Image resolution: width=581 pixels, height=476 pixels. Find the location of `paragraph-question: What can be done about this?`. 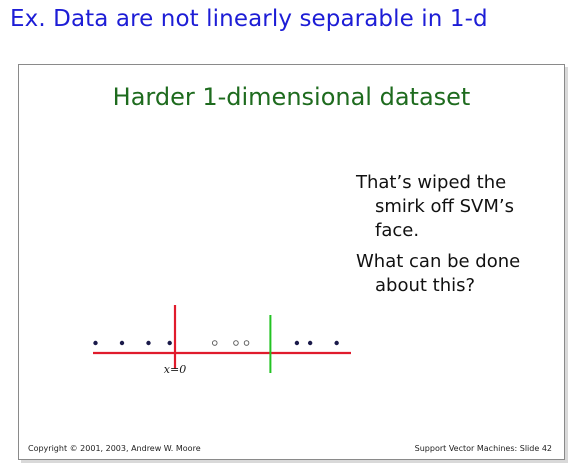

paragraph-question: What can be done about this? is located at coordinates (438, 273).